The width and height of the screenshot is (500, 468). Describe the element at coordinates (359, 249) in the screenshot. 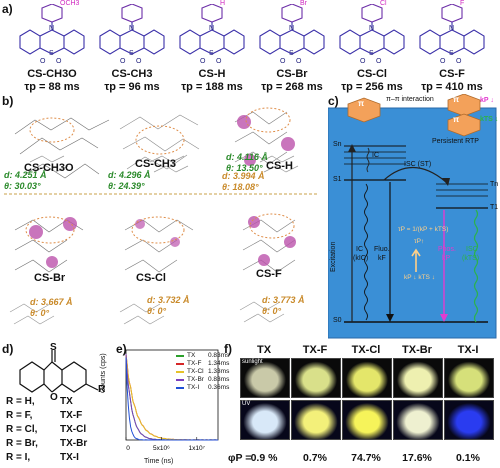

I see `ic-kic-label: IC` at that location.